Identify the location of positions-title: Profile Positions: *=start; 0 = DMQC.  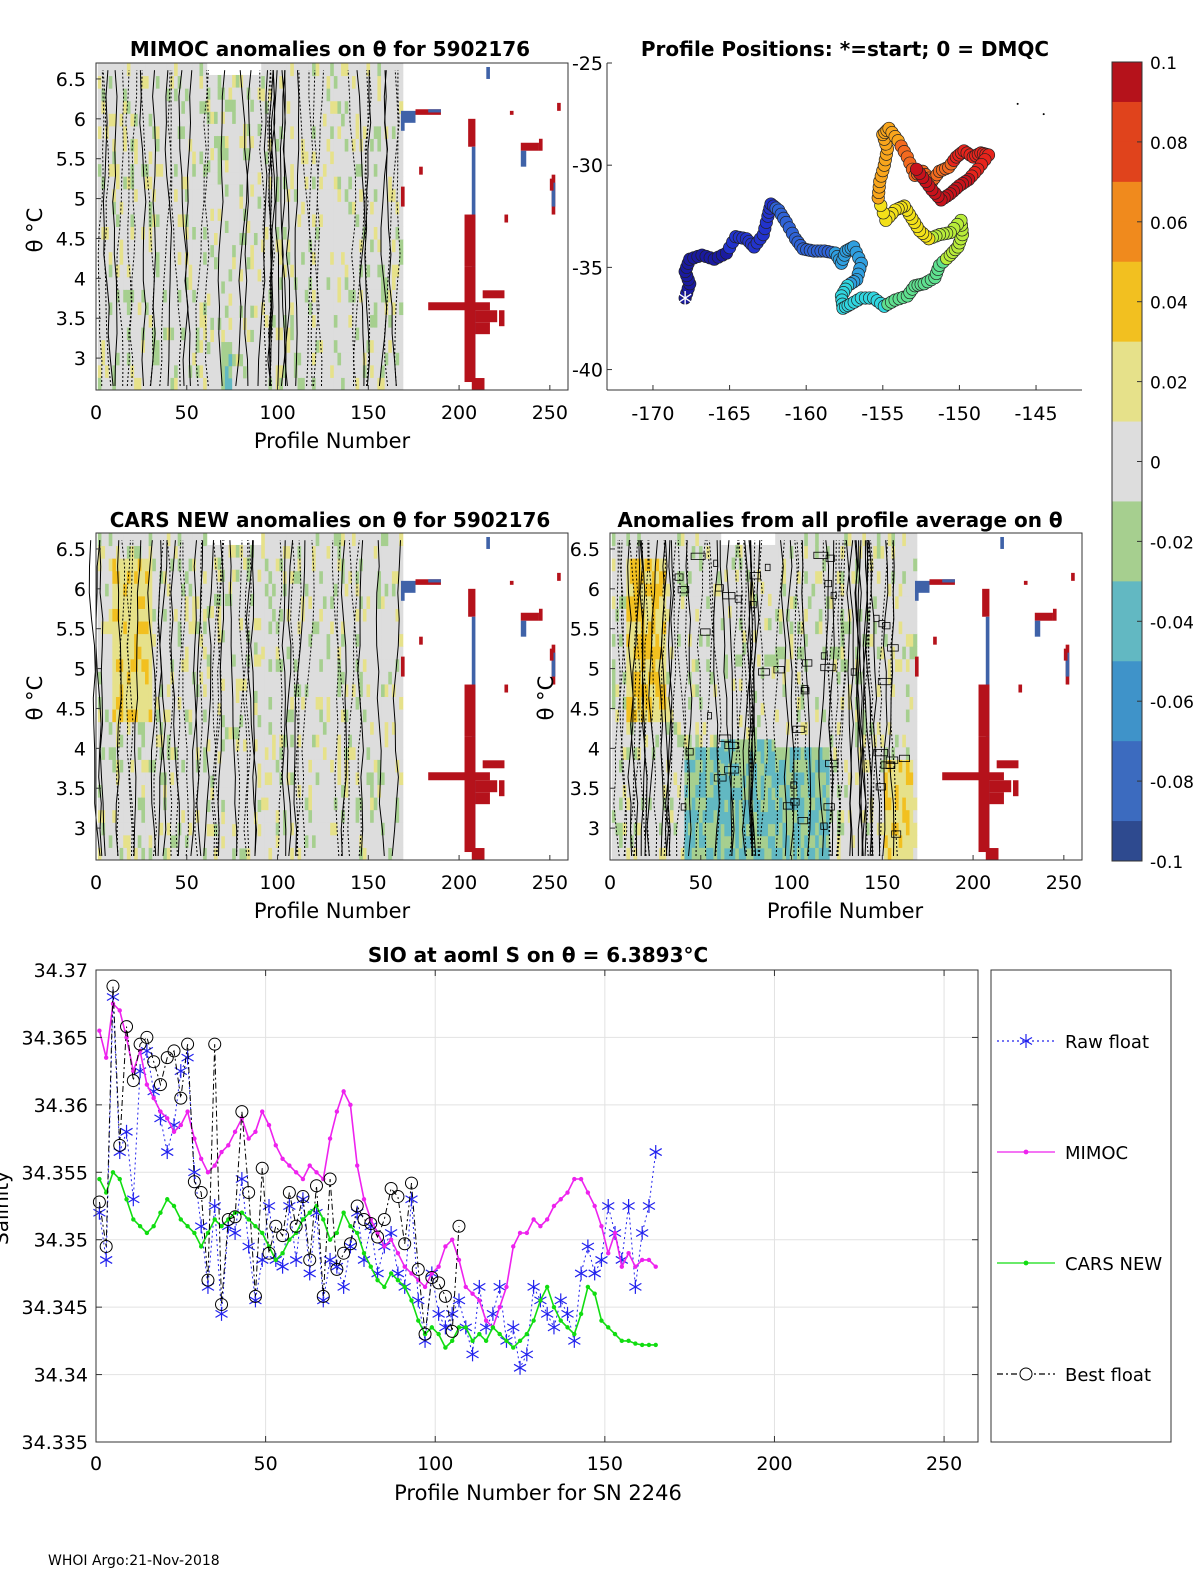
(845, 49).